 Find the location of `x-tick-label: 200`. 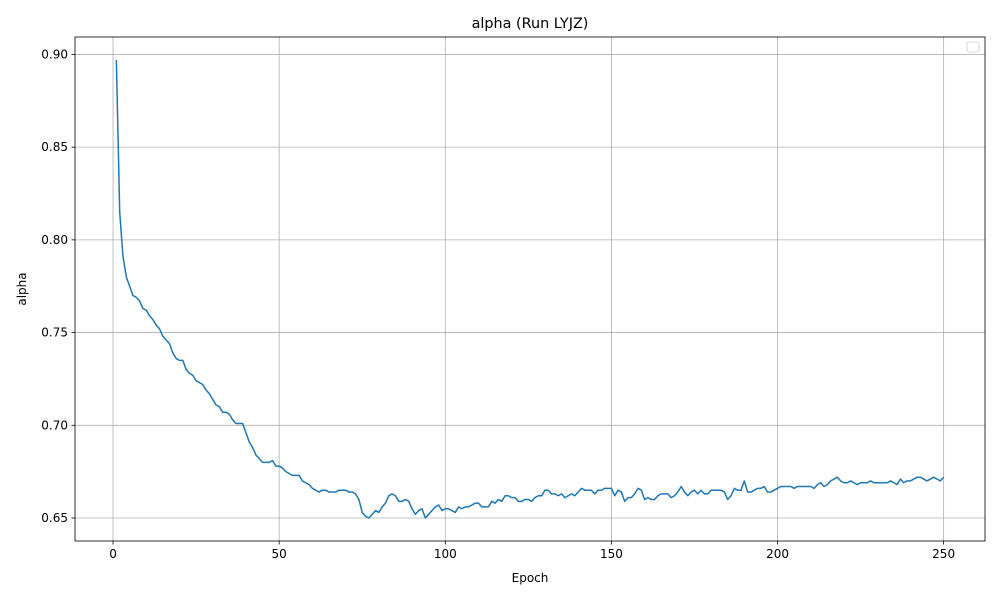

x-tick-label: 200 is located at coordinates (777, 554).